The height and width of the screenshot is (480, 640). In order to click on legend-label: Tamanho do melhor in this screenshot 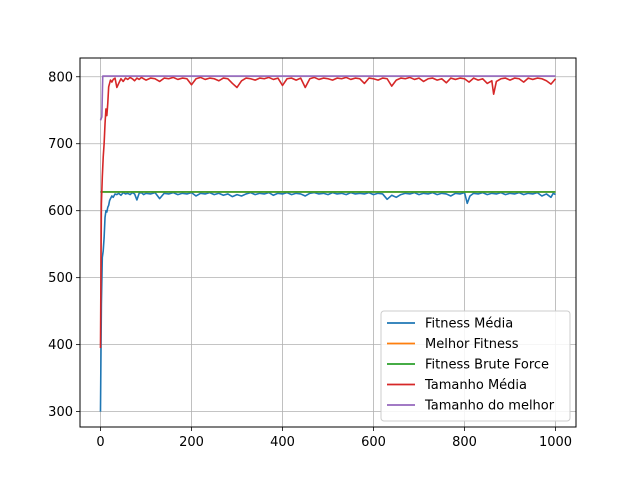, I will do `click(489, 406)`.